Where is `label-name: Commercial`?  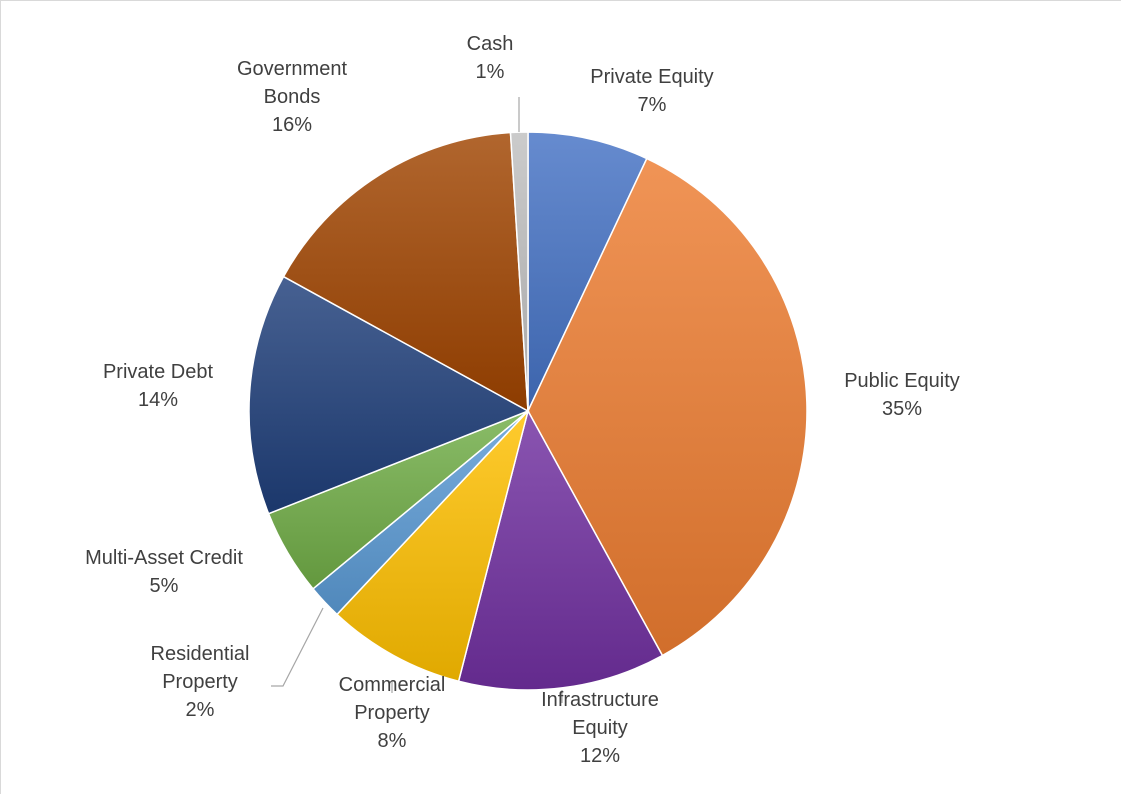
label-name: Commercial is located at coordinates (392, 685).